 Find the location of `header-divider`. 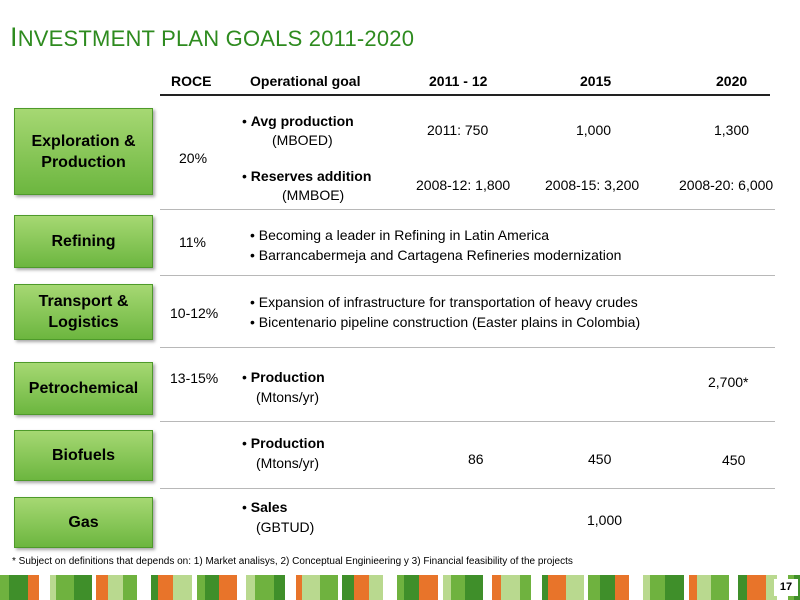

header-divider is located at coordinates (465, 95).